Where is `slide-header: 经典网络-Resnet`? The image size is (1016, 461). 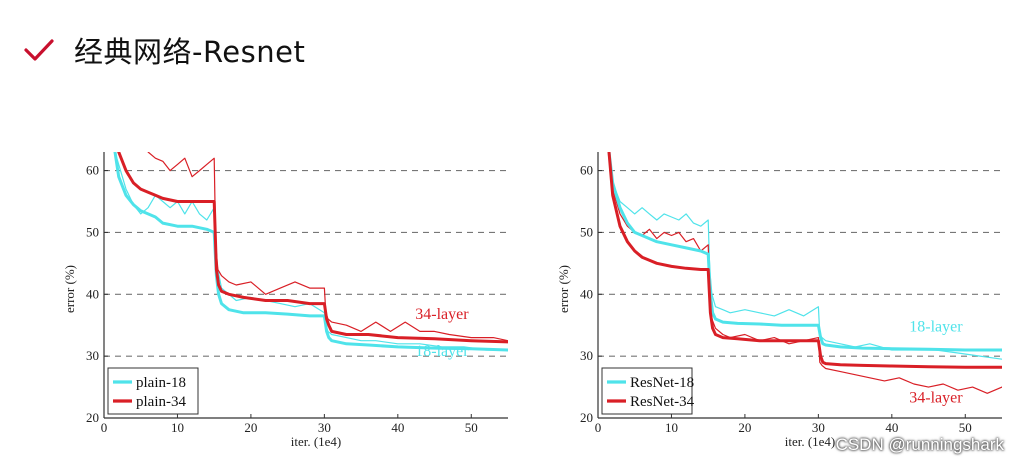
slide-header: 经典网络-Resnet is located at coordinates (163, 50).